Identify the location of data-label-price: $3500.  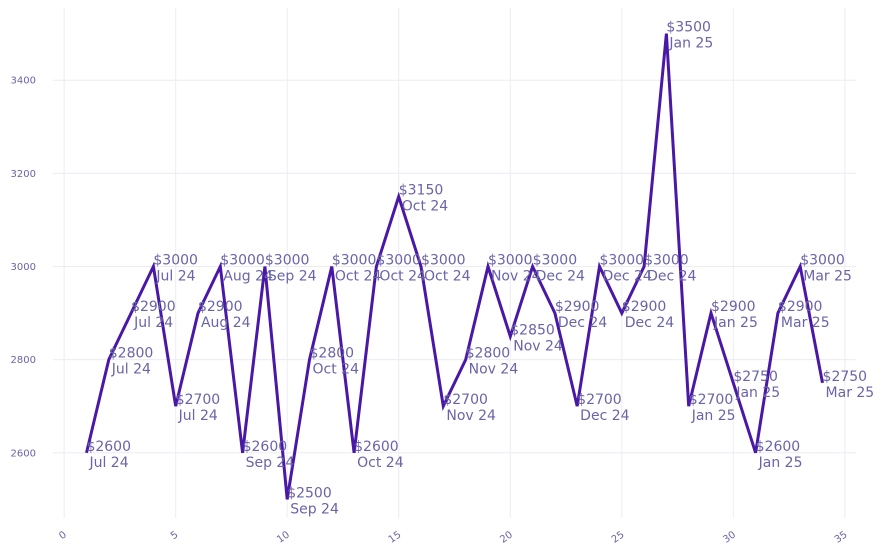
(688, 28).